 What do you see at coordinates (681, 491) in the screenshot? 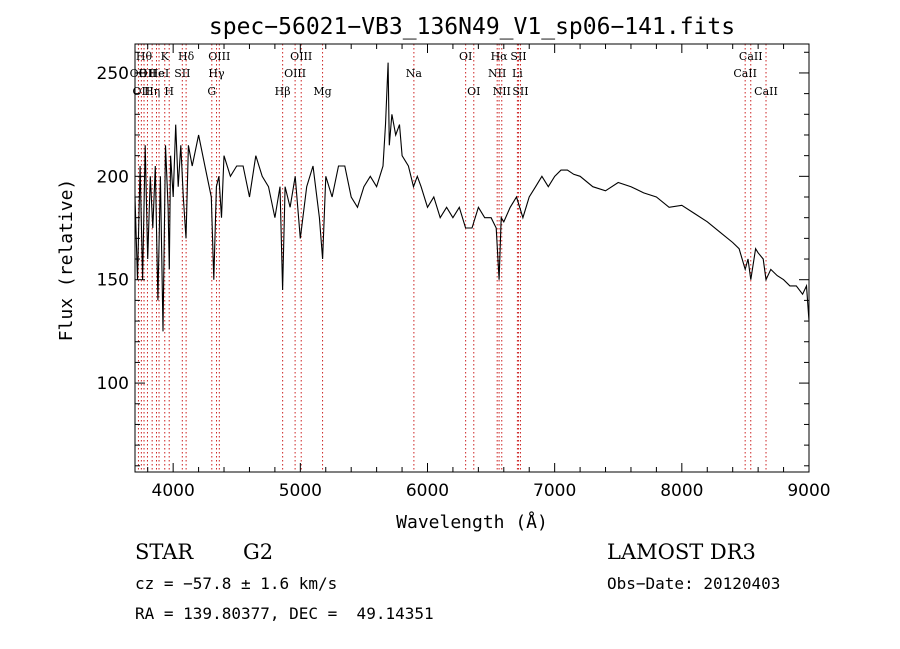
I see `x-tick-label: 8000` at bounding box center [681, 491].